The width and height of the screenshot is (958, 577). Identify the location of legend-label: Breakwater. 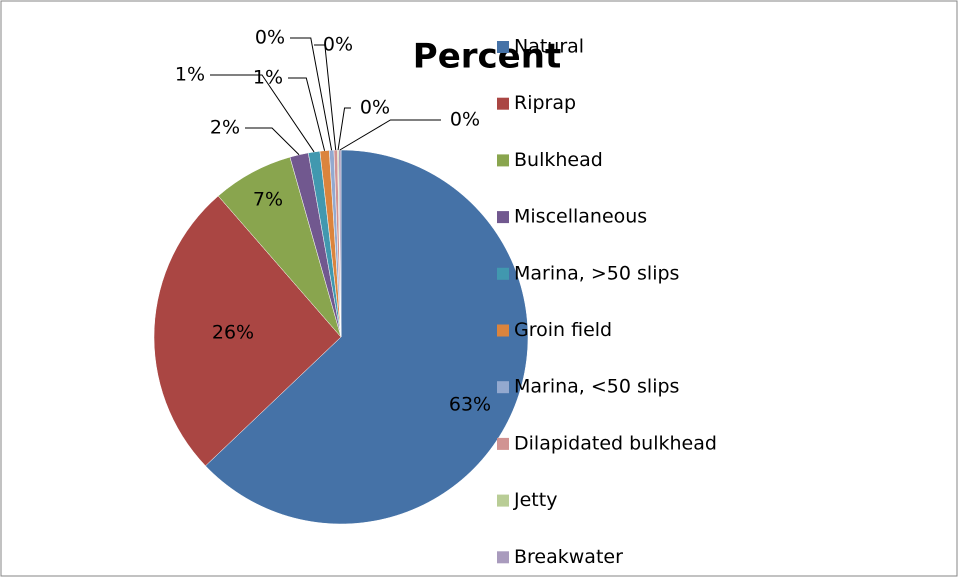
(568, 557).